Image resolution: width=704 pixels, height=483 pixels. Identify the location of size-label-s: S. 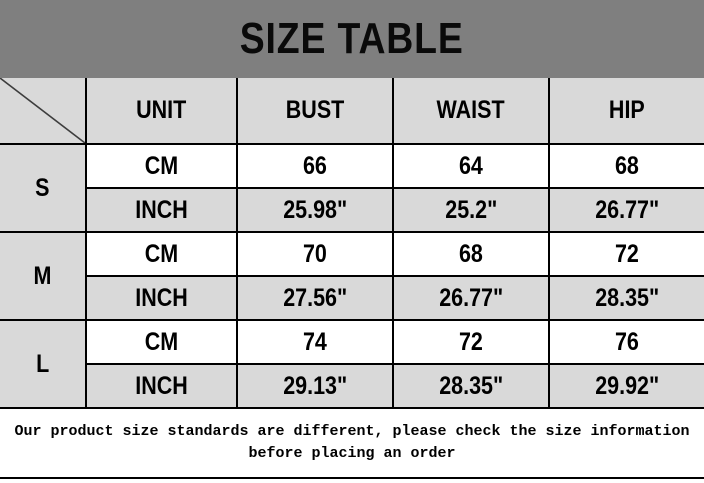
(43, 188).